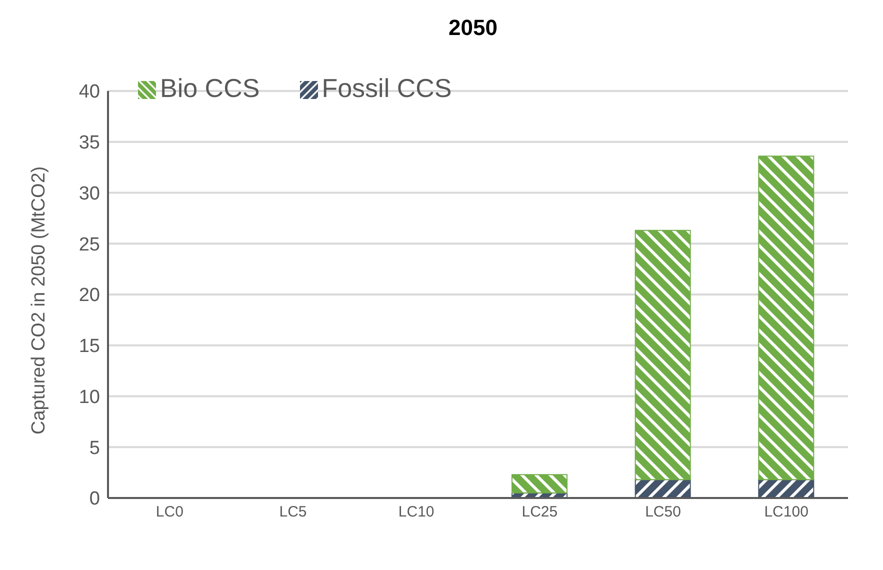 This screenshot has height=570, width=883. Describe the element at coordinates (89, 193) in the screenshot. I see `y-tick-label: 30` at that location.